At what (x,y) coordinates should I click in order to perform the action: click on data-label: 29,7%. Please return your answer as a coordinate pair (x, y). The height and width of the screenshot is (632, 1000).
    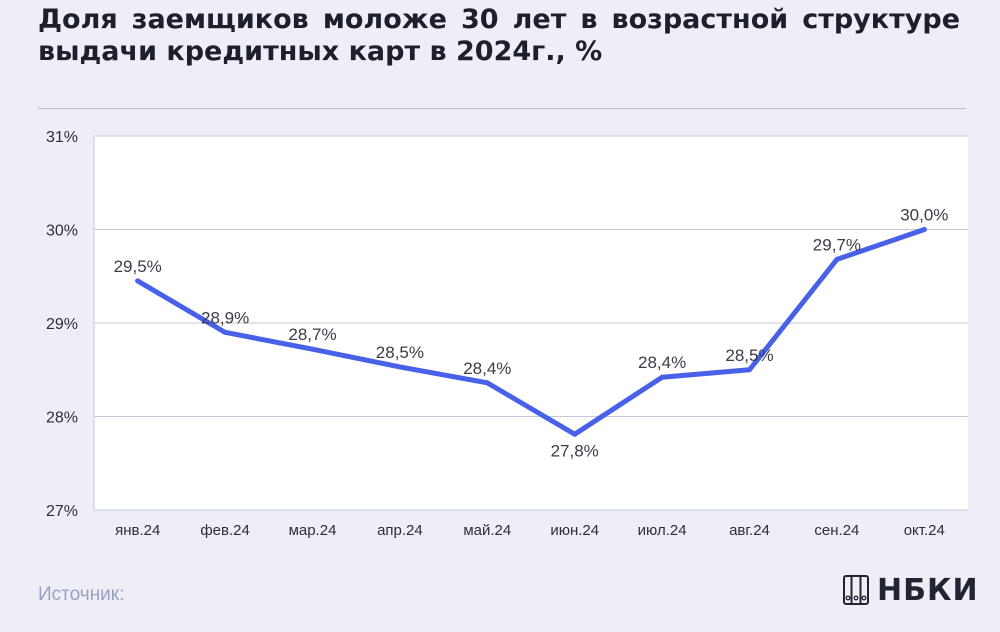
    Looking at the image, I should click on (837, 244).